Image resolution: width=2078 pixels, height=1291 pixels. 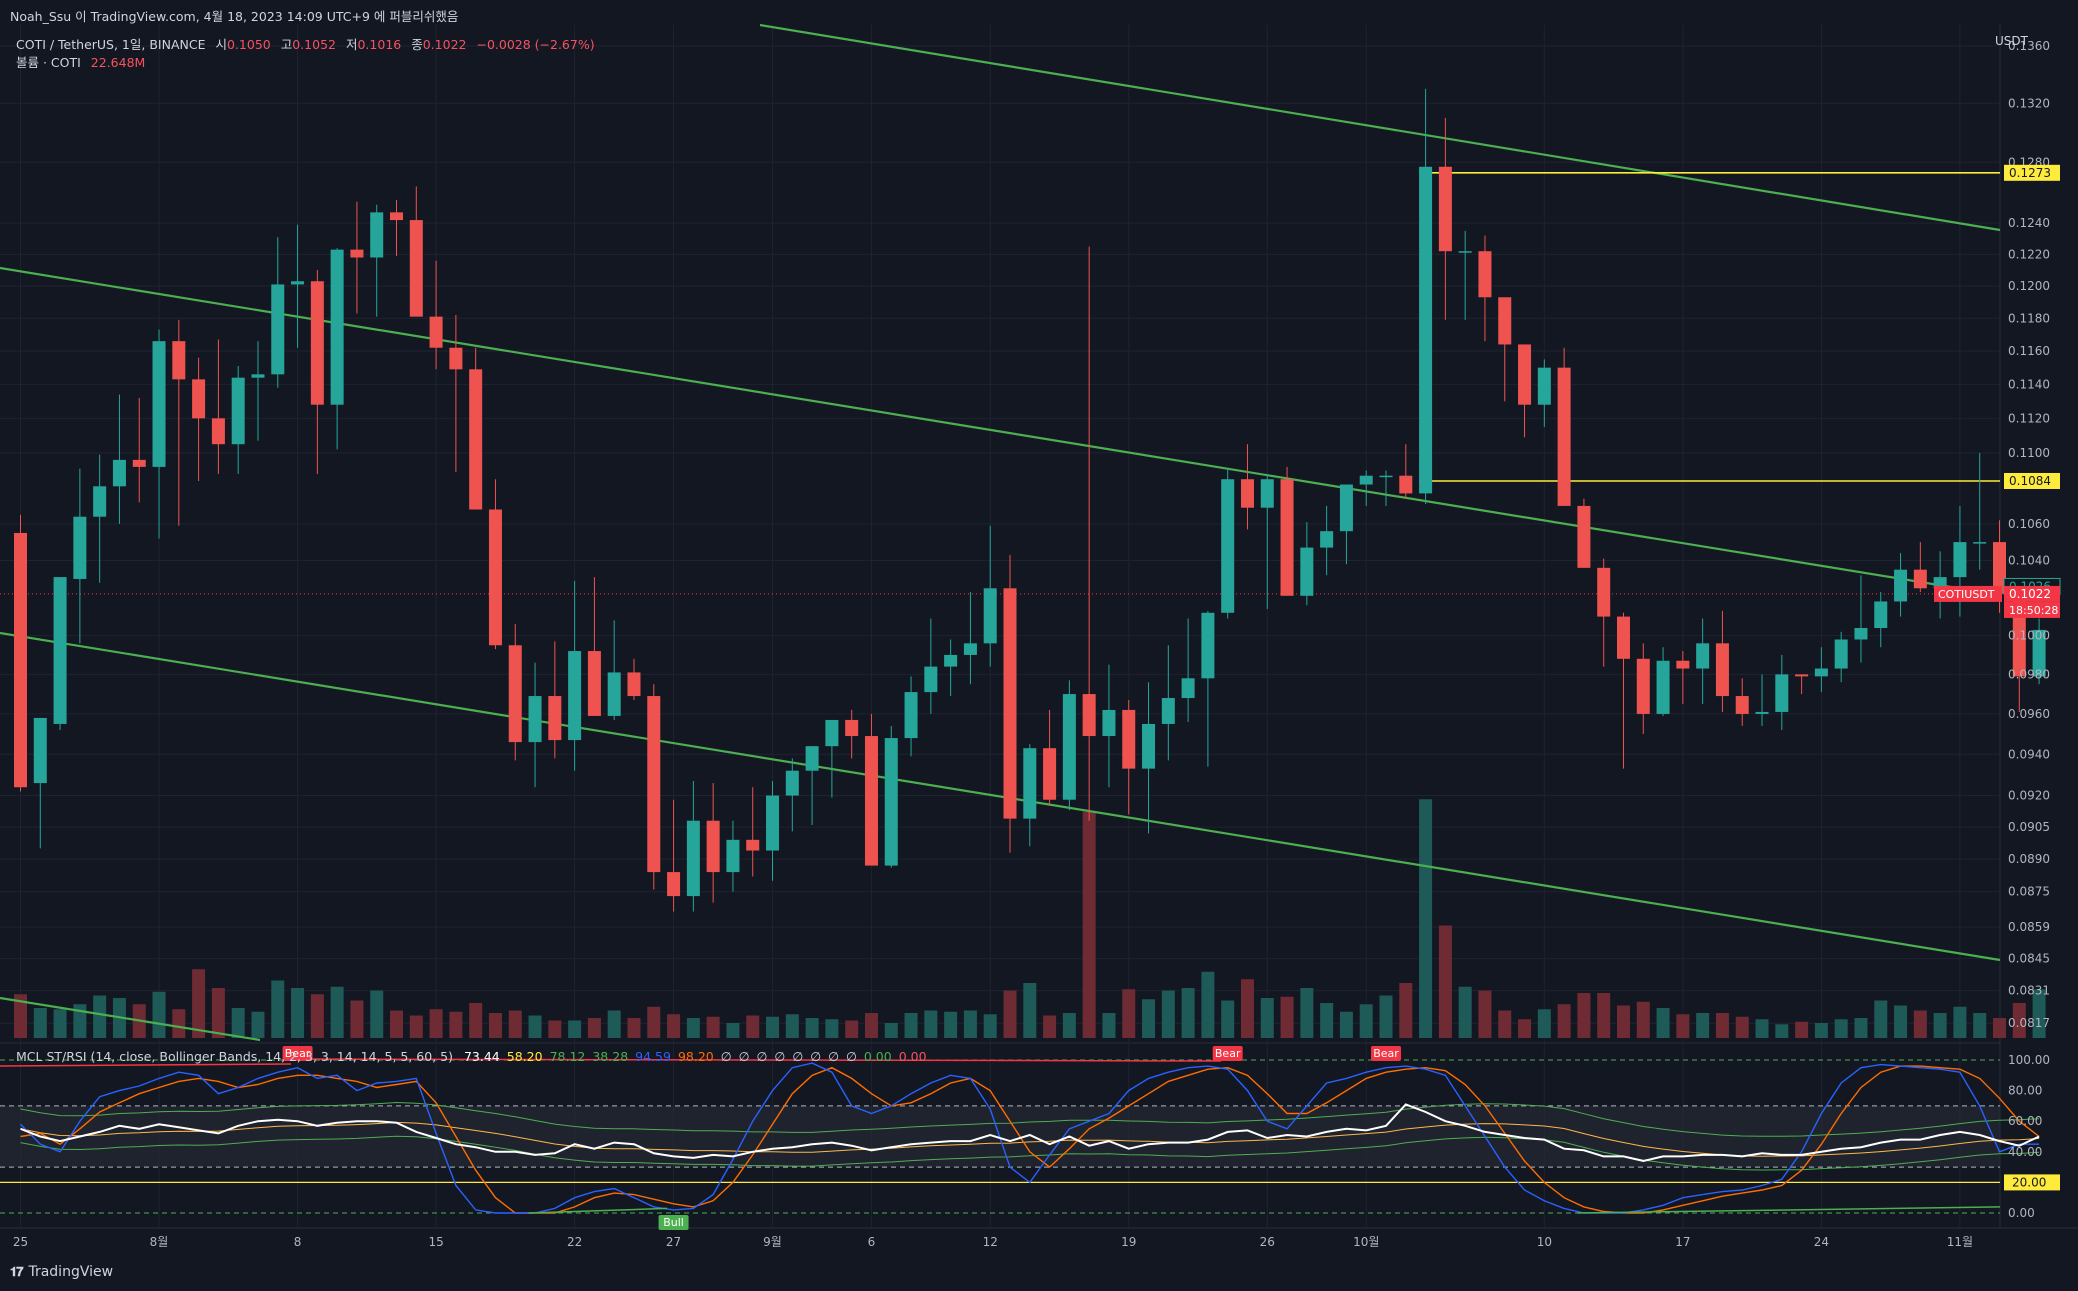 I want to click on price-level-tag: 0.1084, so click(x=2032, y=480).